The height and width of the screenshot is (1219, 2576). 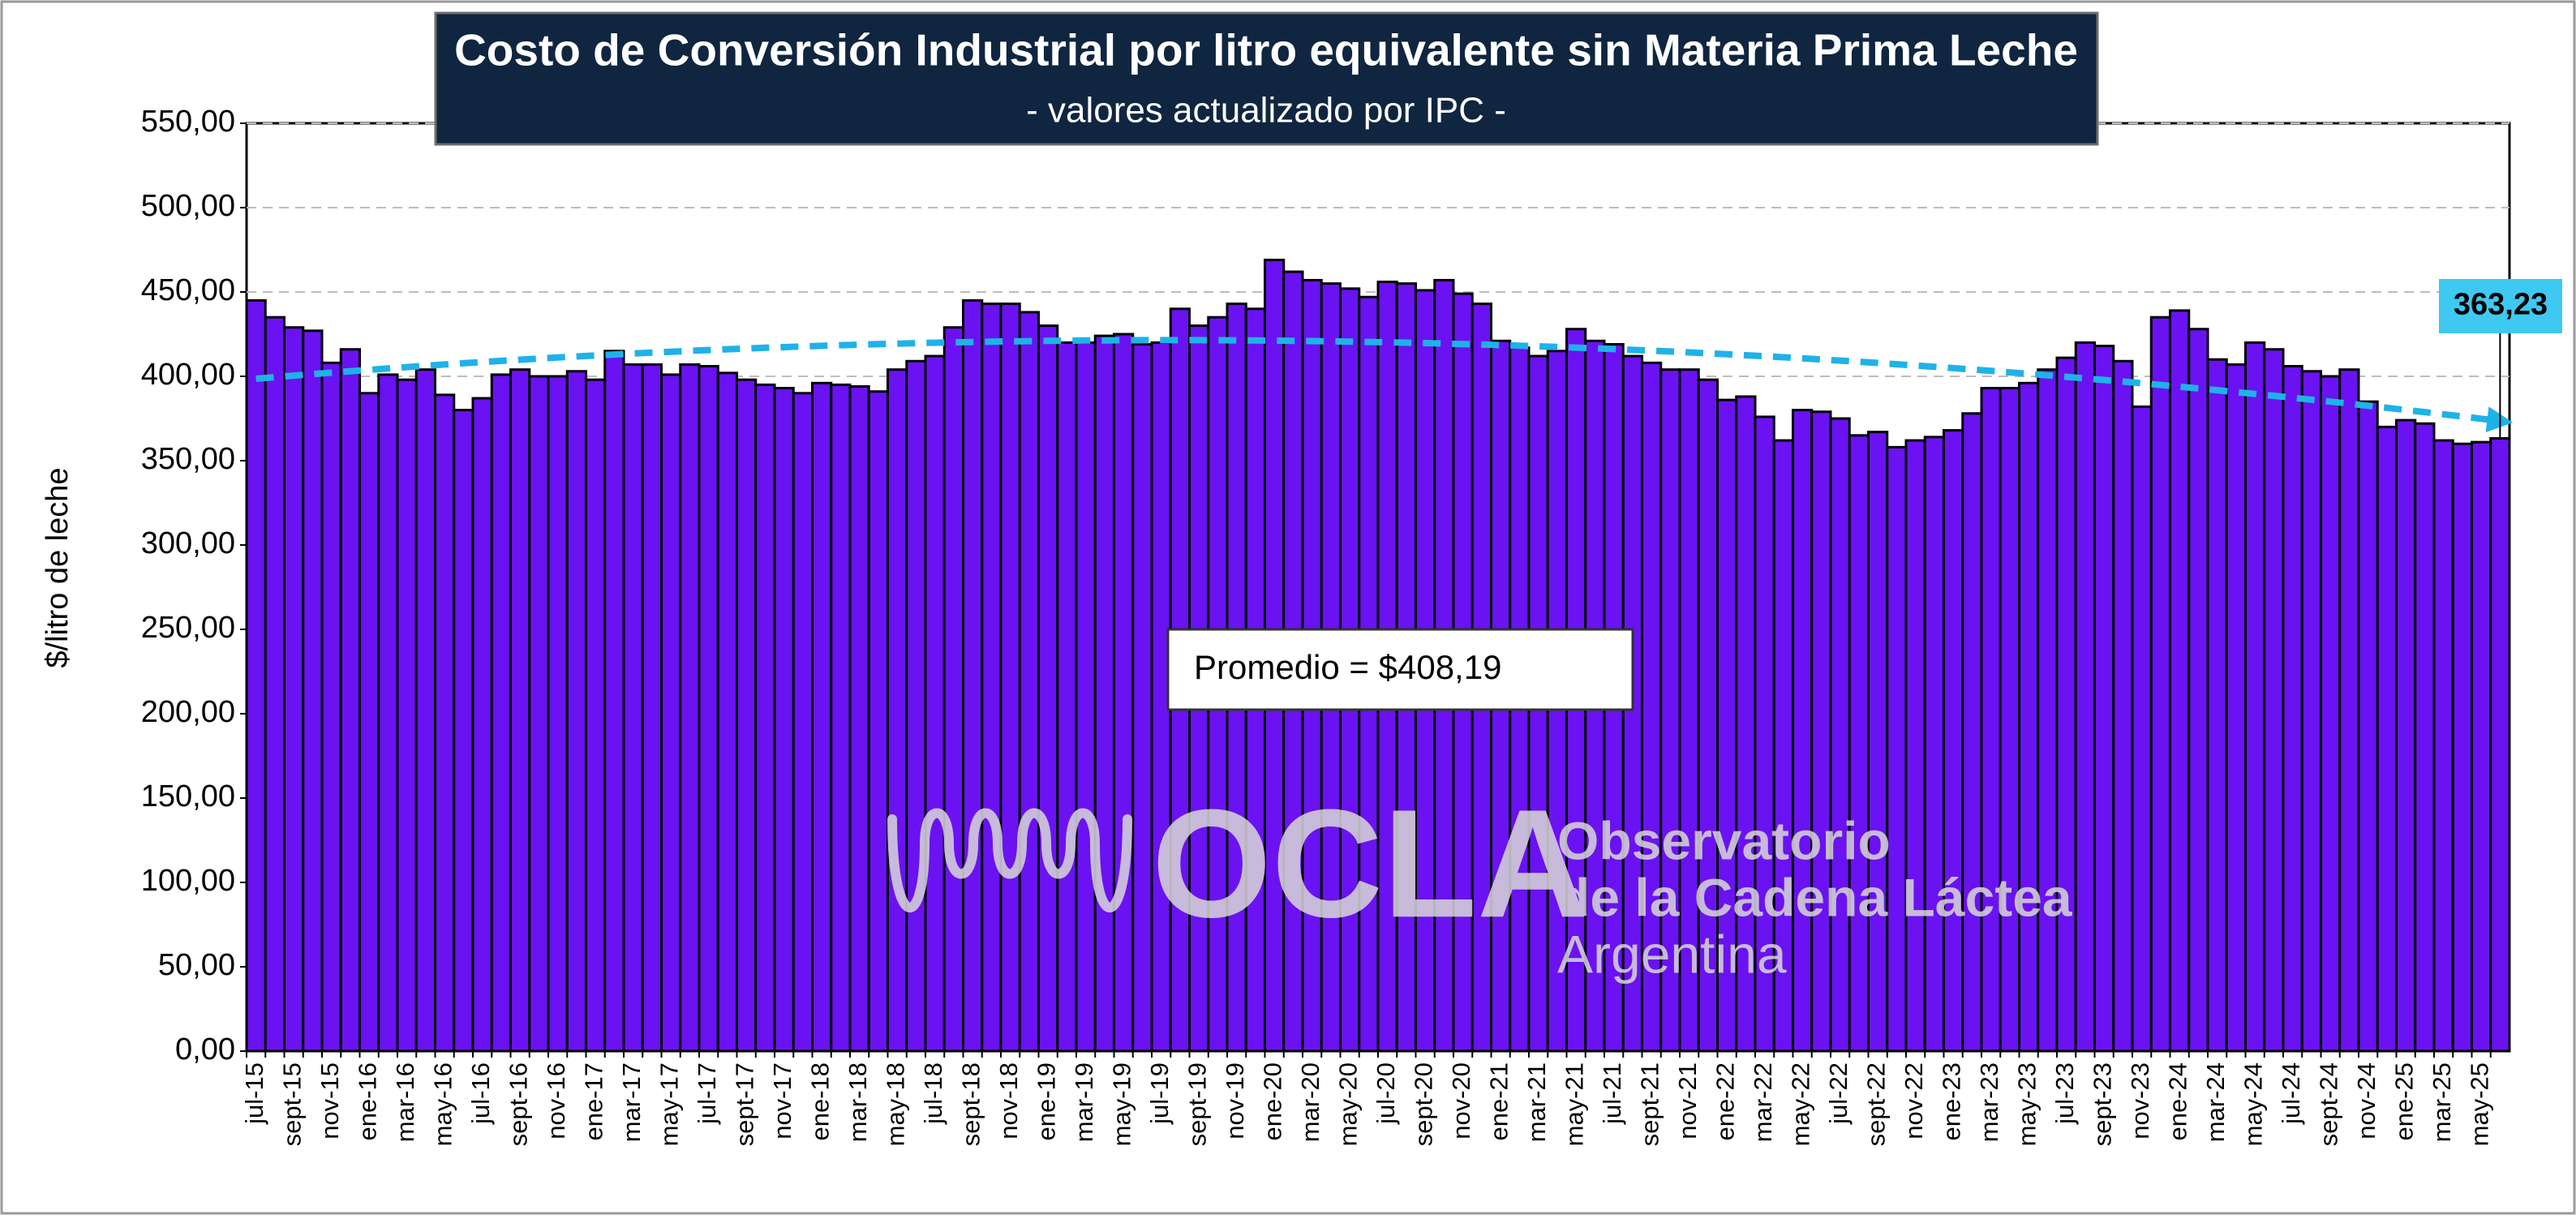 I want to click on x-tick-label: ene-17, so click(x=593, y=1101).